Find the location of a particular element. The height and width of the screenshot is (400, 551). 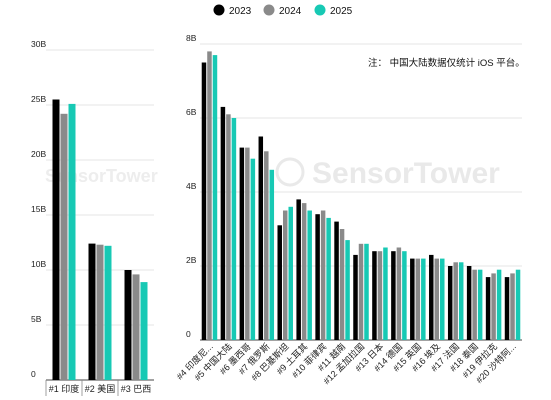

legend-marker-2025 is located at coordinates (320, 10).